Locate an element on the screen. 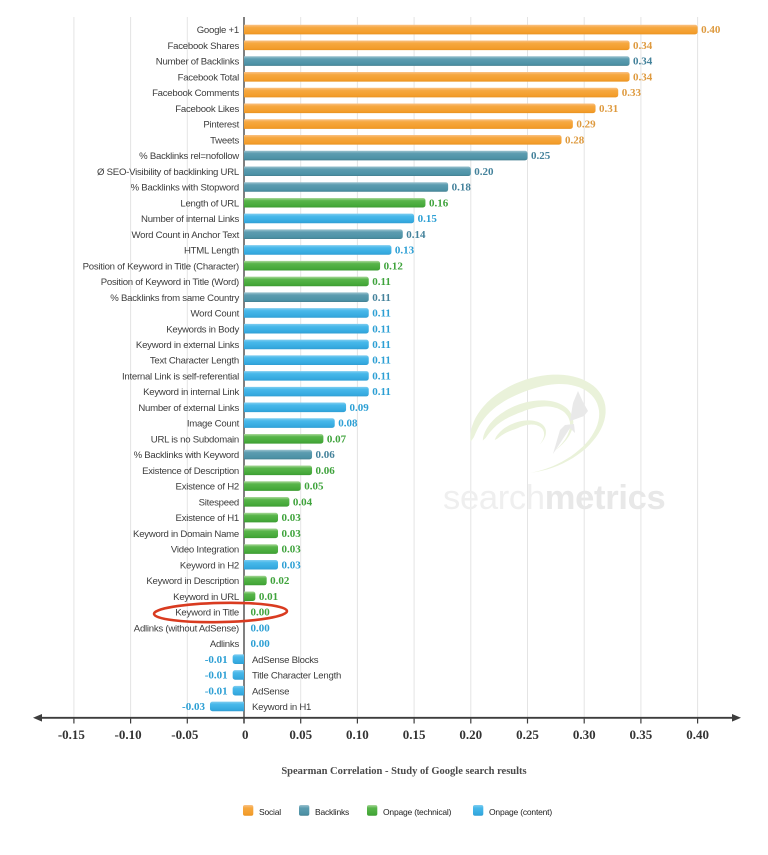 The width and height of the screenshot is (768, 855). svg-text: Sitespeed is located at coordinates (219, 502).